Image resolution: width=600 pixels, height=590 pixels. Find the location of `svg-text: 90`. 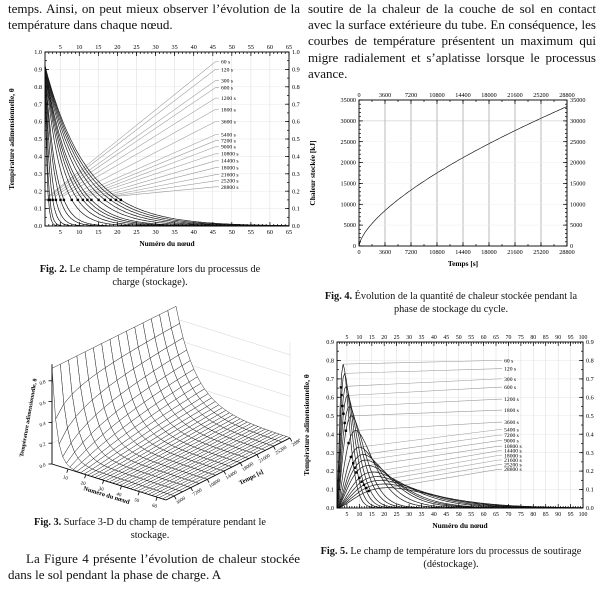

svg-text: 90 is located at coordinates (558, 338).